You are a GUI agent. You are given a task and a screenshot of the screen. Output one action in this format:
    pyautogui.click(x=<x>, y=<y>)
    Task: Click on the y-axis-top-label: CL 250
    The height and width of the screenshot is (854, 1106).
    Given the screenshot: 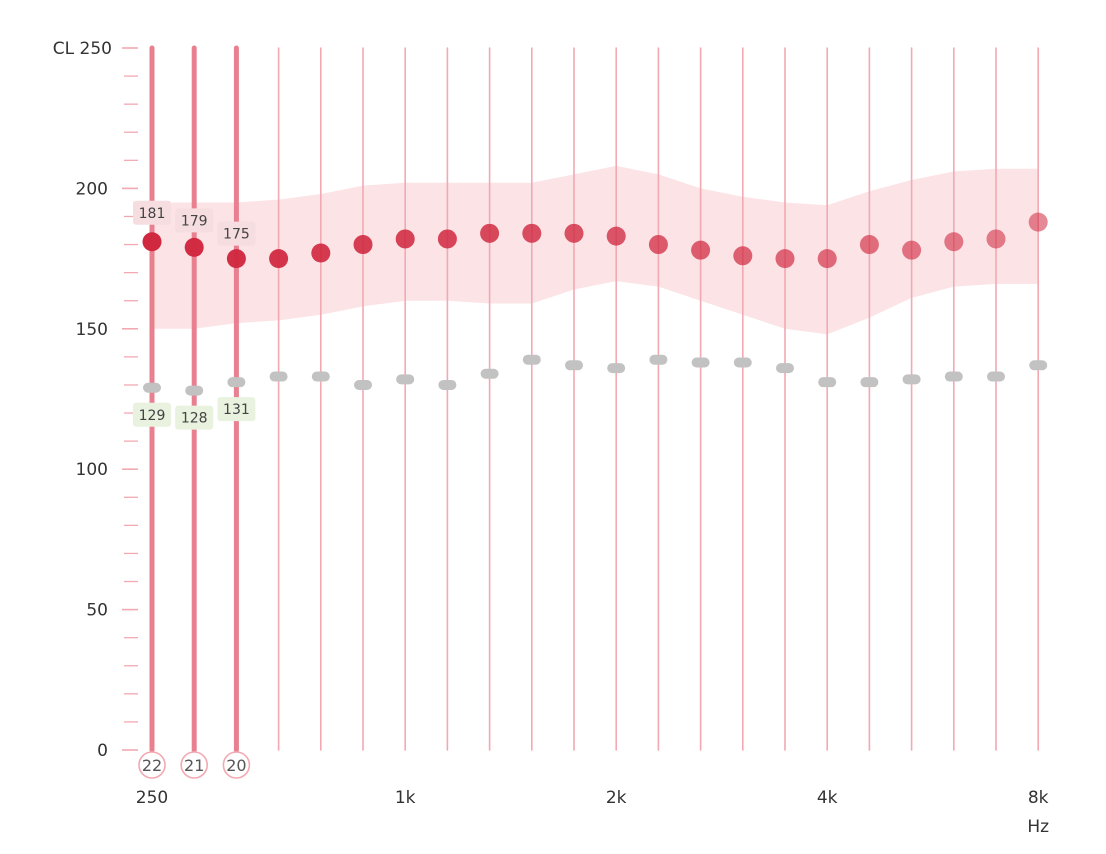 What is the action you would take?
    pyautogui.click(x=82, y=49)
    